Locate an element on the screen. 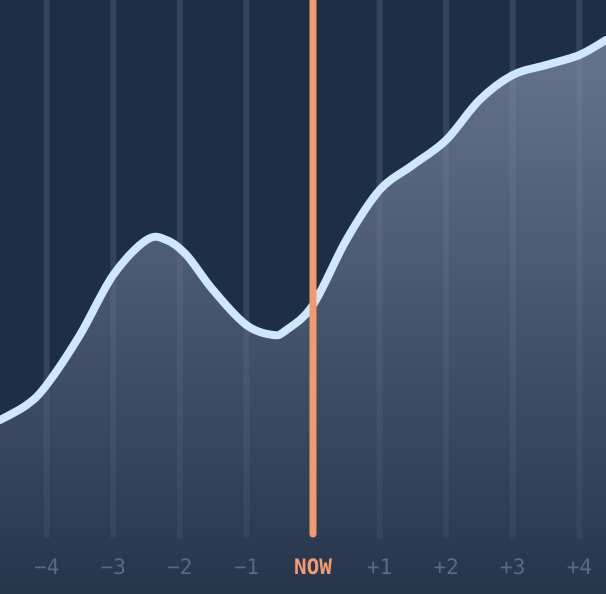 The image size is (606, 594). now-label: NOW is located at coordinates (313, 567).